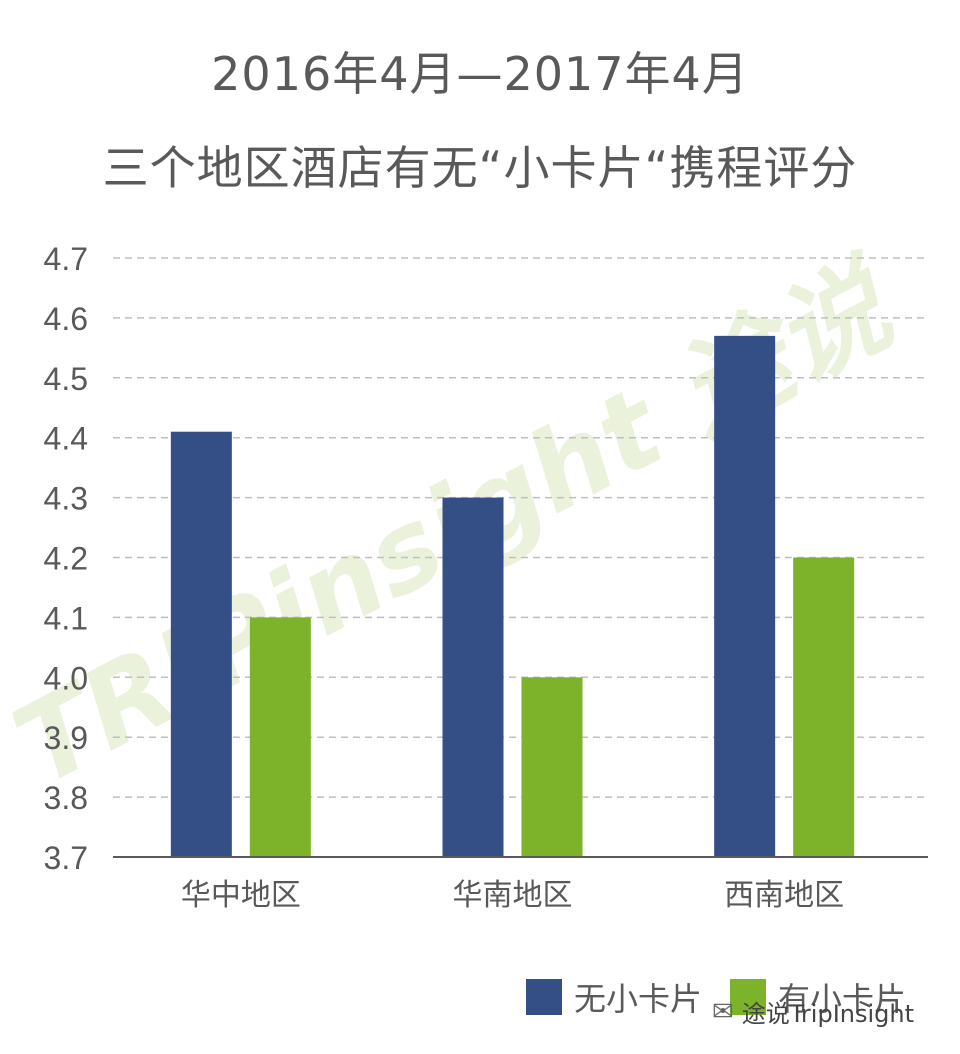 The image size is (960, 1054). I want to click on y-tick-label: 4.7, so click(66, 259).